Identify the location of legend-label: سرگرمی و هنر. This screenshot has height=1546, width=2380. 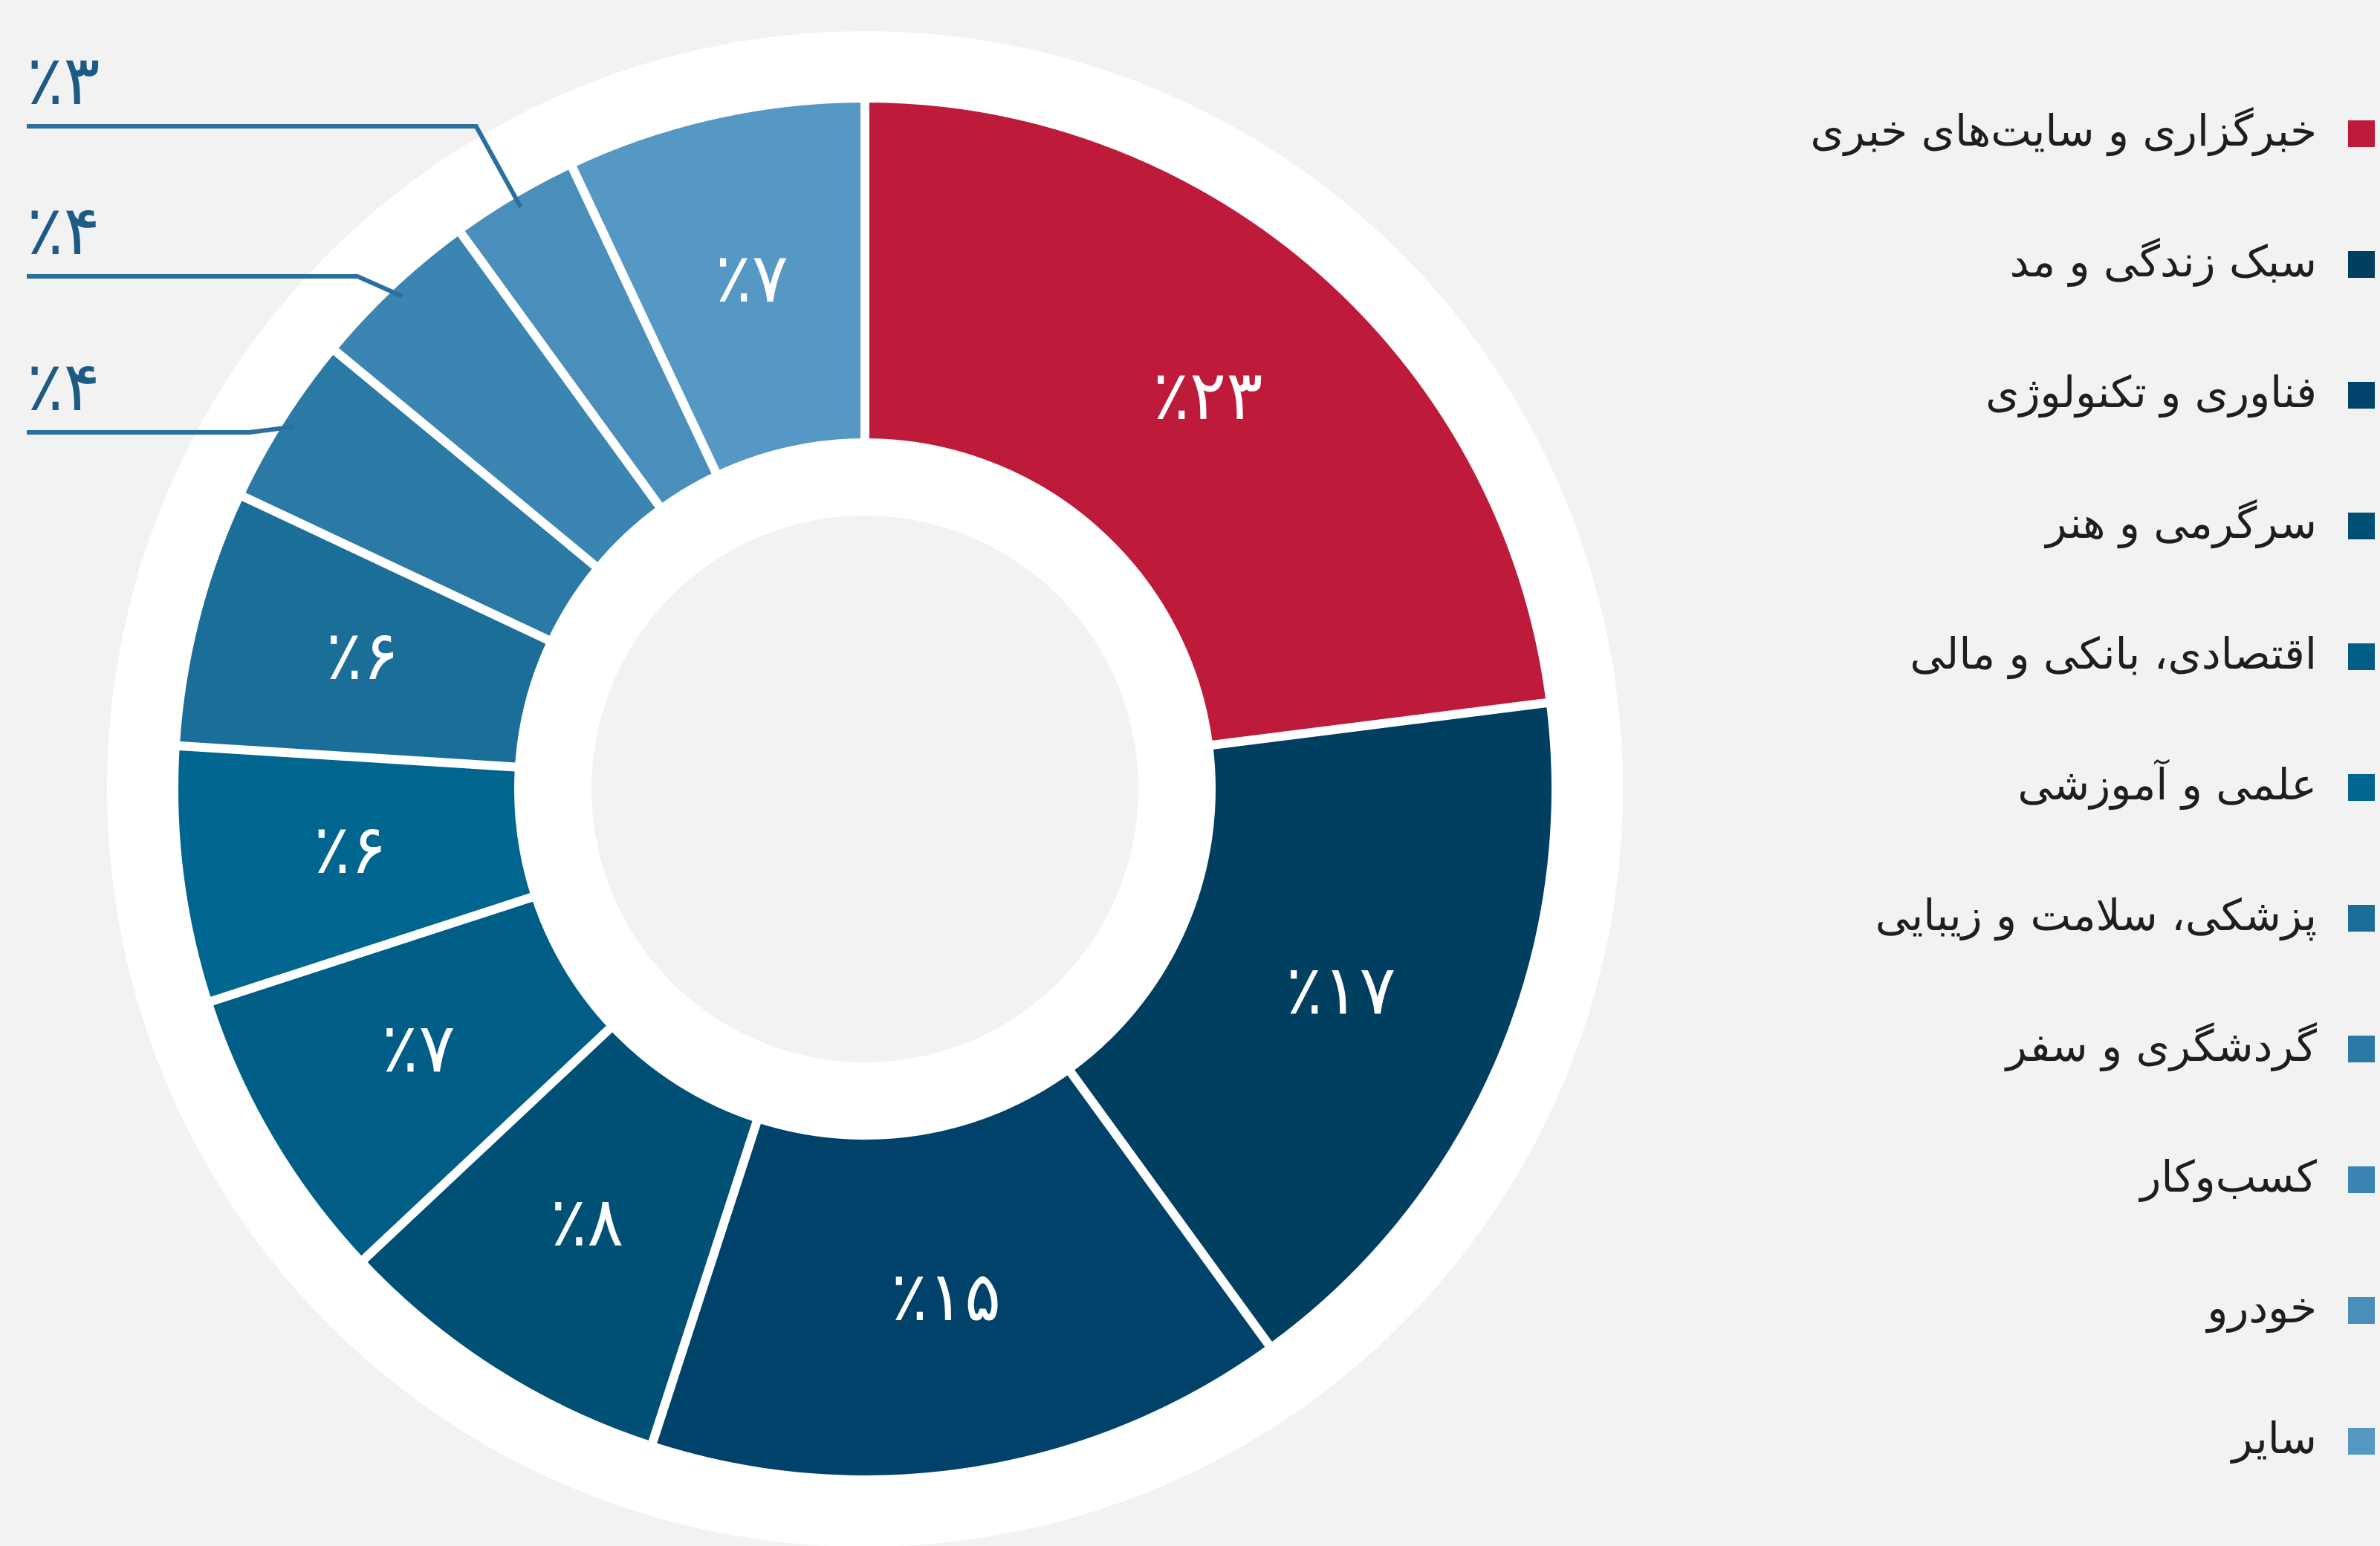
(2180, 523).